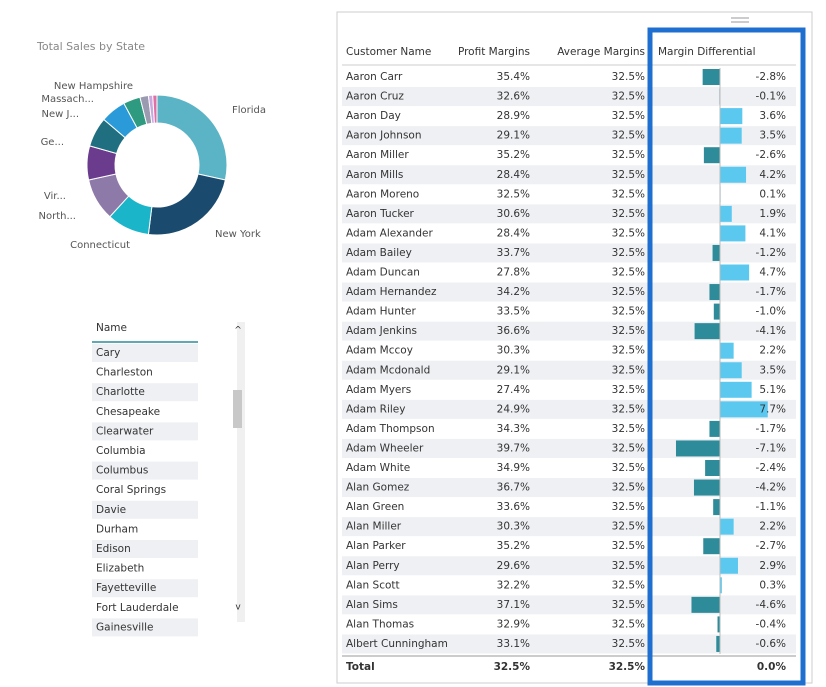 The height and width of the screenshot is (687, 826). I want to click on cell-profit: 32.5%, so click(513, 194).